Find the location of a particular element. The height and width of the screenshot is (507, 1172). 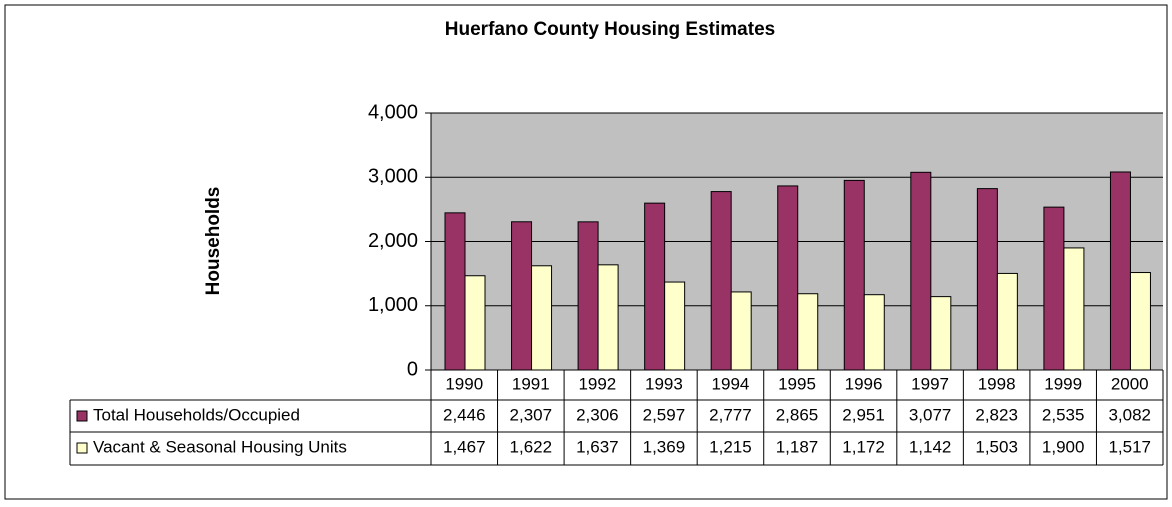

table-value: 1,900 is located at coordinates (1063, 446).